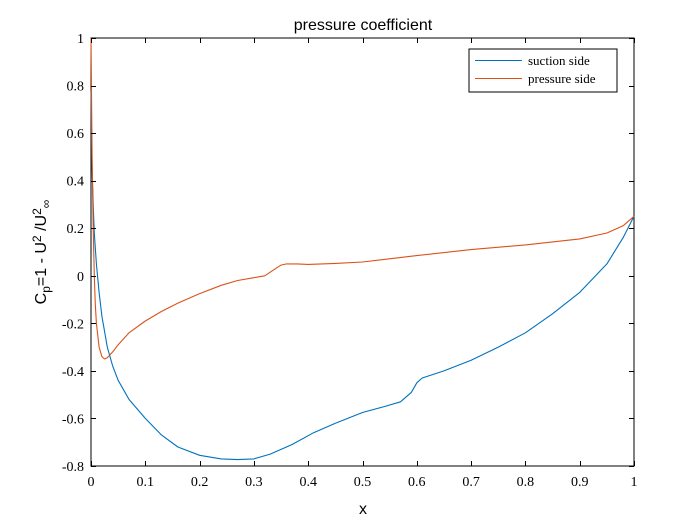  What do you see at coordinates (46, 289) in the screenshot?
I see `y-label-p-subscript: p` at bounding box center [46, 289].